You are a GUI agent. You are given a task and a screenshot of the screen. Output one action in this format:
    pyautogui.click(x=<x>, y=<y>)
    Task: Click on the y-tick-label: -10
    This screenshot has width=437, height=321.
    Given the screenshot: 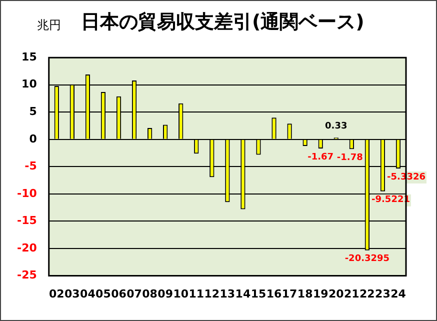 What is the action you would take?
    pyautogui.click(x=27, y=193)
    